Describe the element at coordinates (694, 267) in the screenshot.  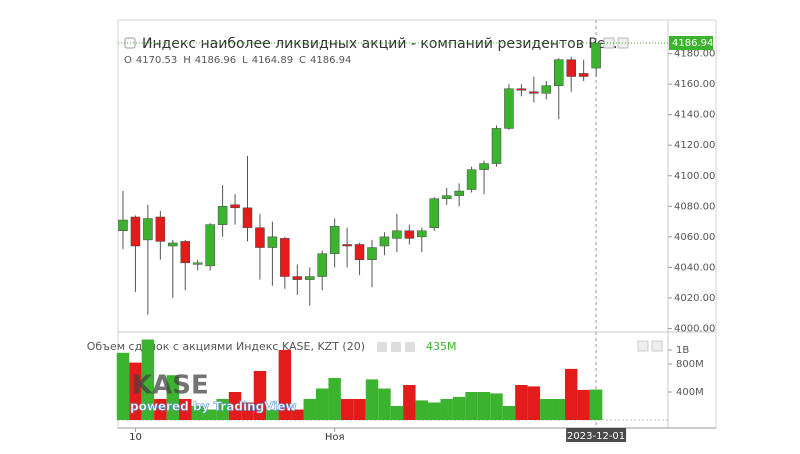
I see `y-tick-label: 4040.00` at that location.